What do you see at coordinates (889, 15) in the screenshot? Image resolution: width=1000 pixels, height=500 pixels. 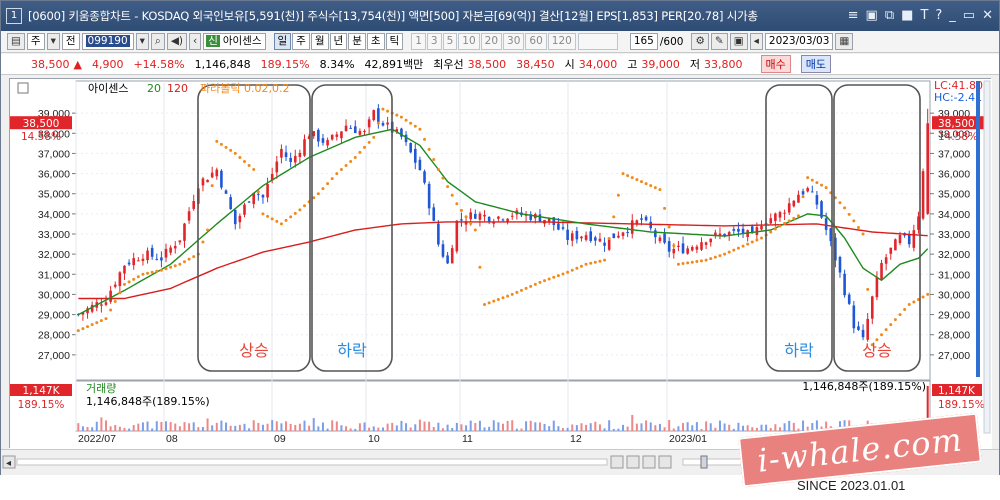 I see `window-control-2-icon: ⧉` at bounding box center [889, 15].